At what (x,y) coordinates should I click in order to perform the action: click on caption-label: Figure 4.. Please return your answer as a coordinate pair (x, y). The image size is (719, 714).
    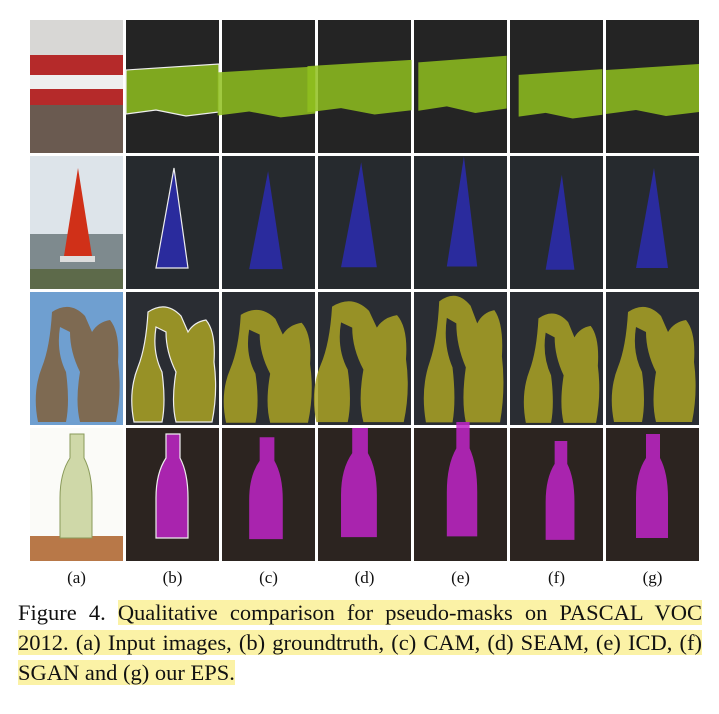
    Looking at the image, I should click on (62, 612).